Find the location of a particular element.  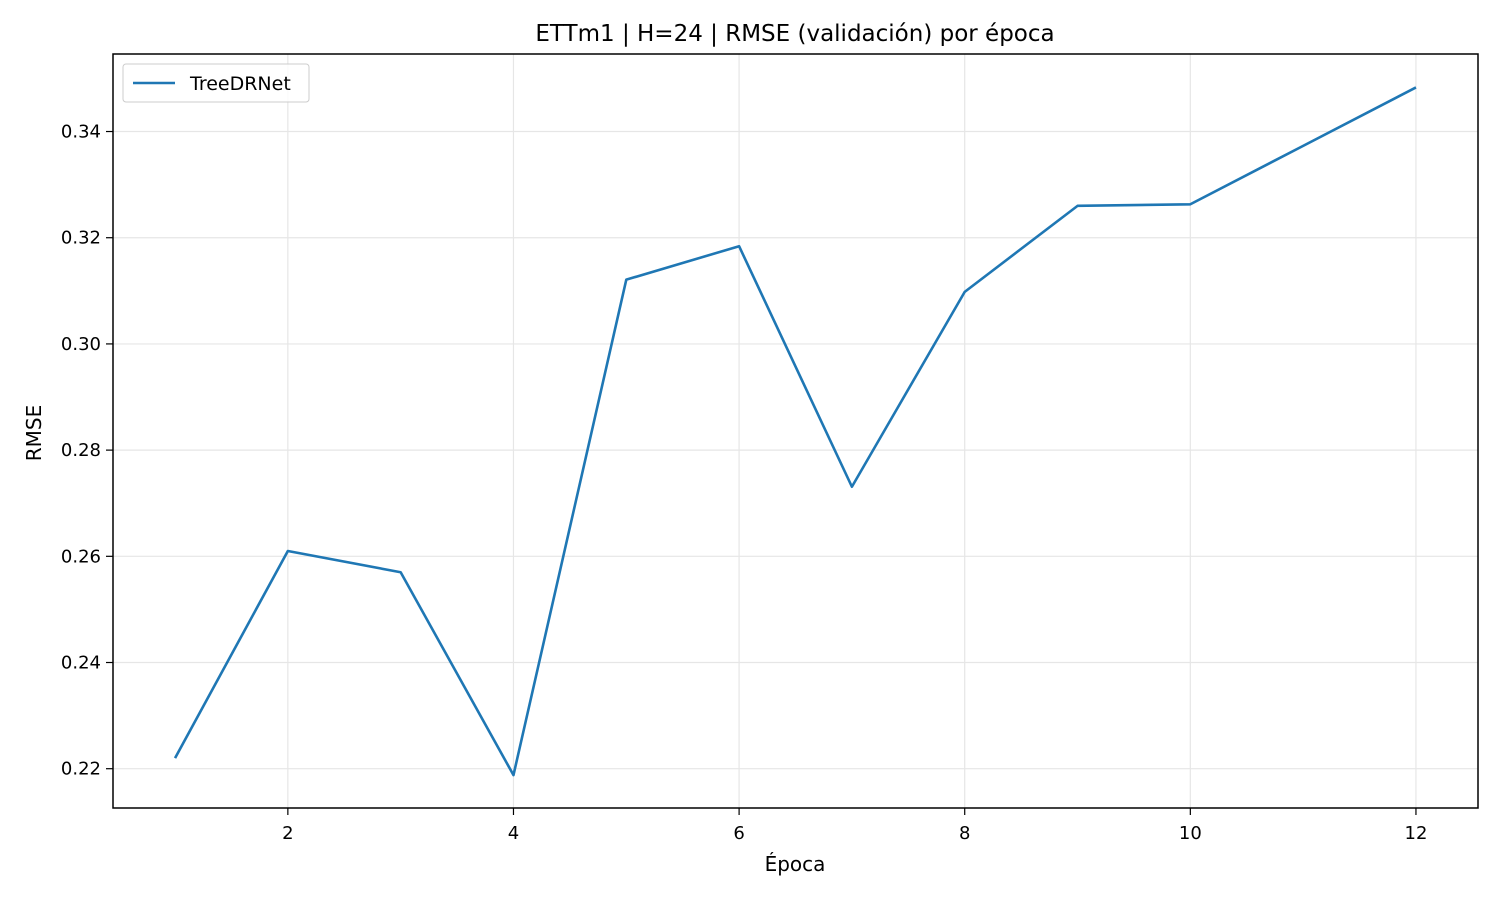

x-tick-label: 10 is located at coordinates (1190, 833).